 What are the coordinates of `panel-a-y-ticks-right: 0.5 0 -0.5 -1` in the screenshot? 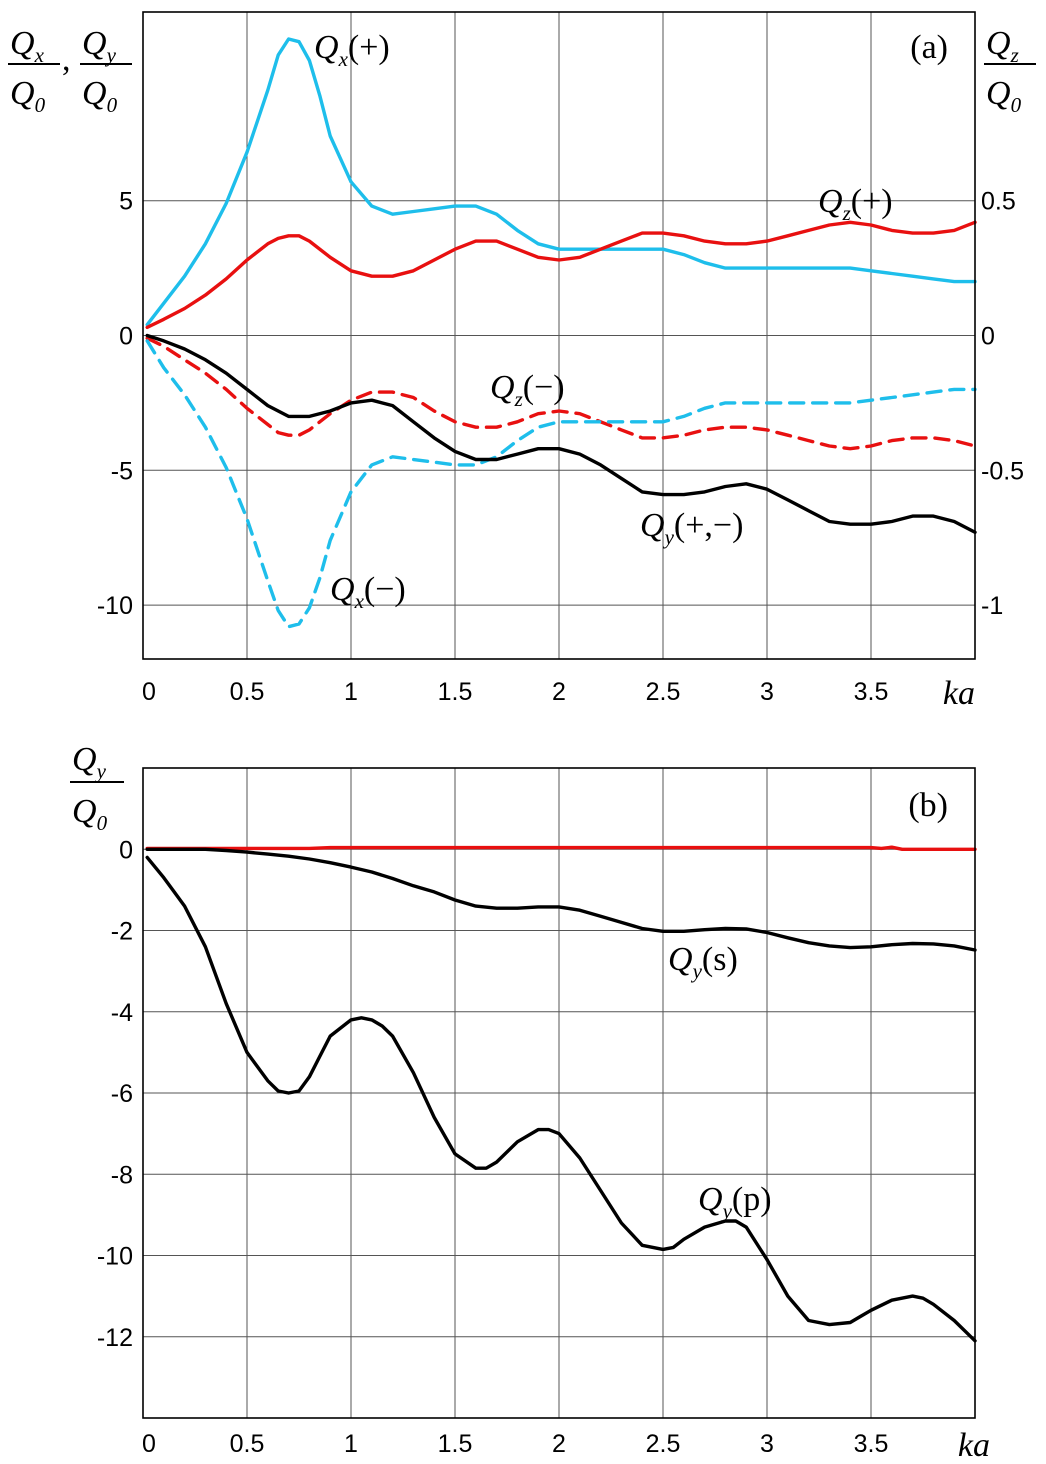 It's located at (1002, 404).